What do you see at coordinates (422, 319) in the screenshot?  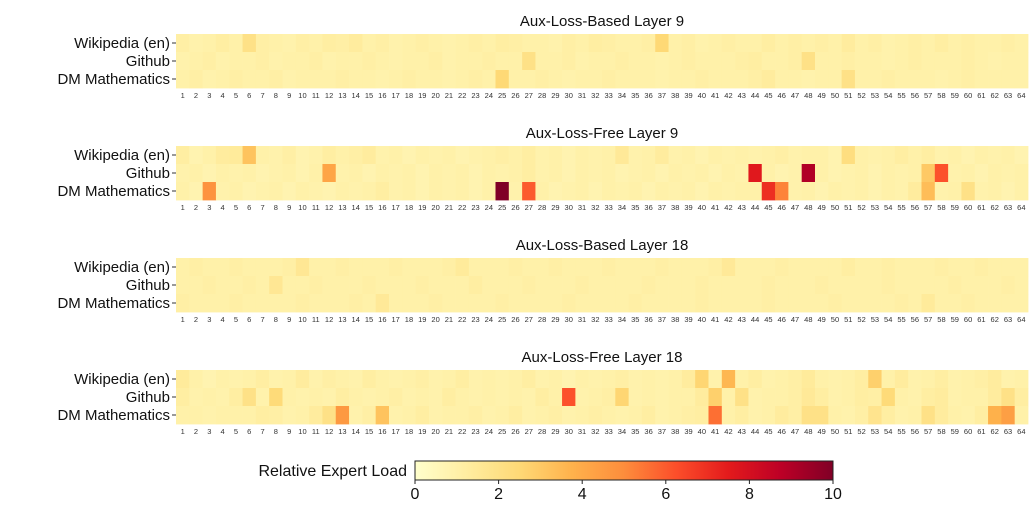 I see `x-tick-label: 19` at bounding box center [422, 319].